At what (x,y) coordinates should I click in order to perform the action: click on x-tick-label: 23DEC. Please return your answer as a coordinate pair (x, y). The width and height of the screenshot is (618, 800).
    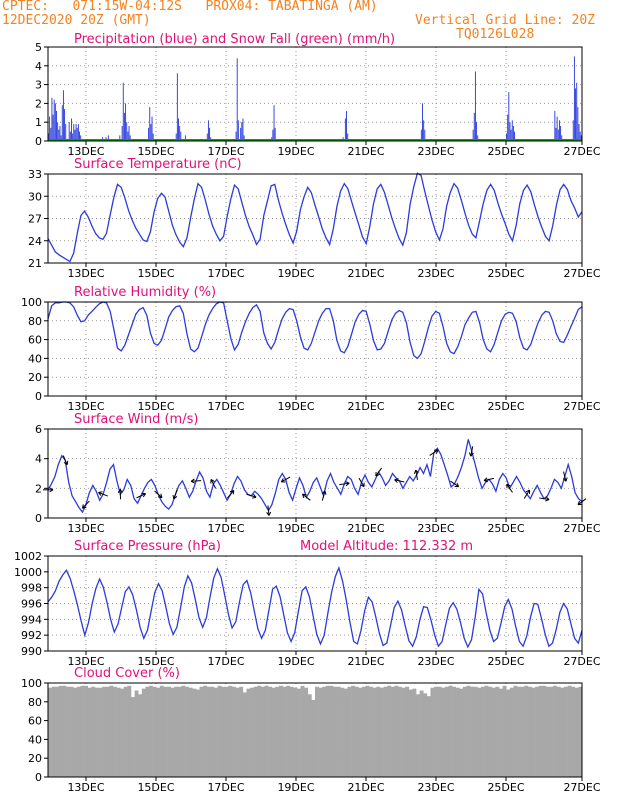
    Looking at the image, I should click on (435, 528).